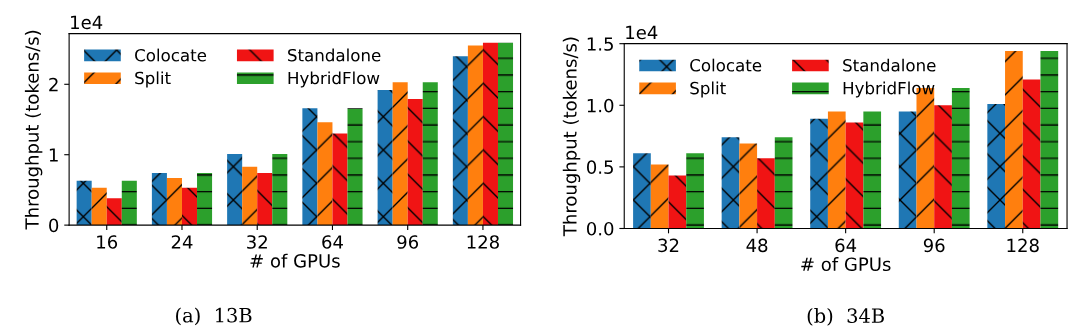  What do you see at coordinates (599, 167) in the screenshot?
I see `y-tick-label: 0.5` at bounding box center [599, 167].